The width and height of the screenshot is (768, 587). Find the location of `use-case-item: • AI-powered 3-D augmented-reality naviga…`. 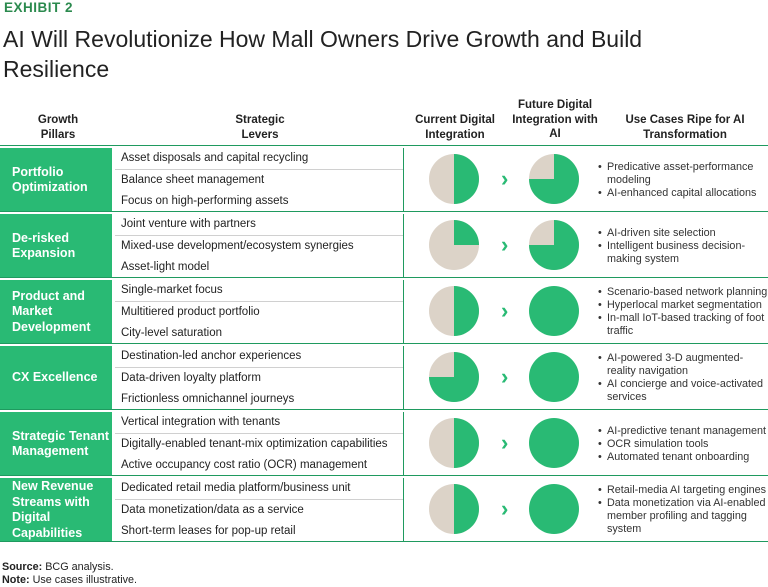

use-case-item: • AI-powered 3-D augmented-reality naviga… is located at coordinates (683, 365).